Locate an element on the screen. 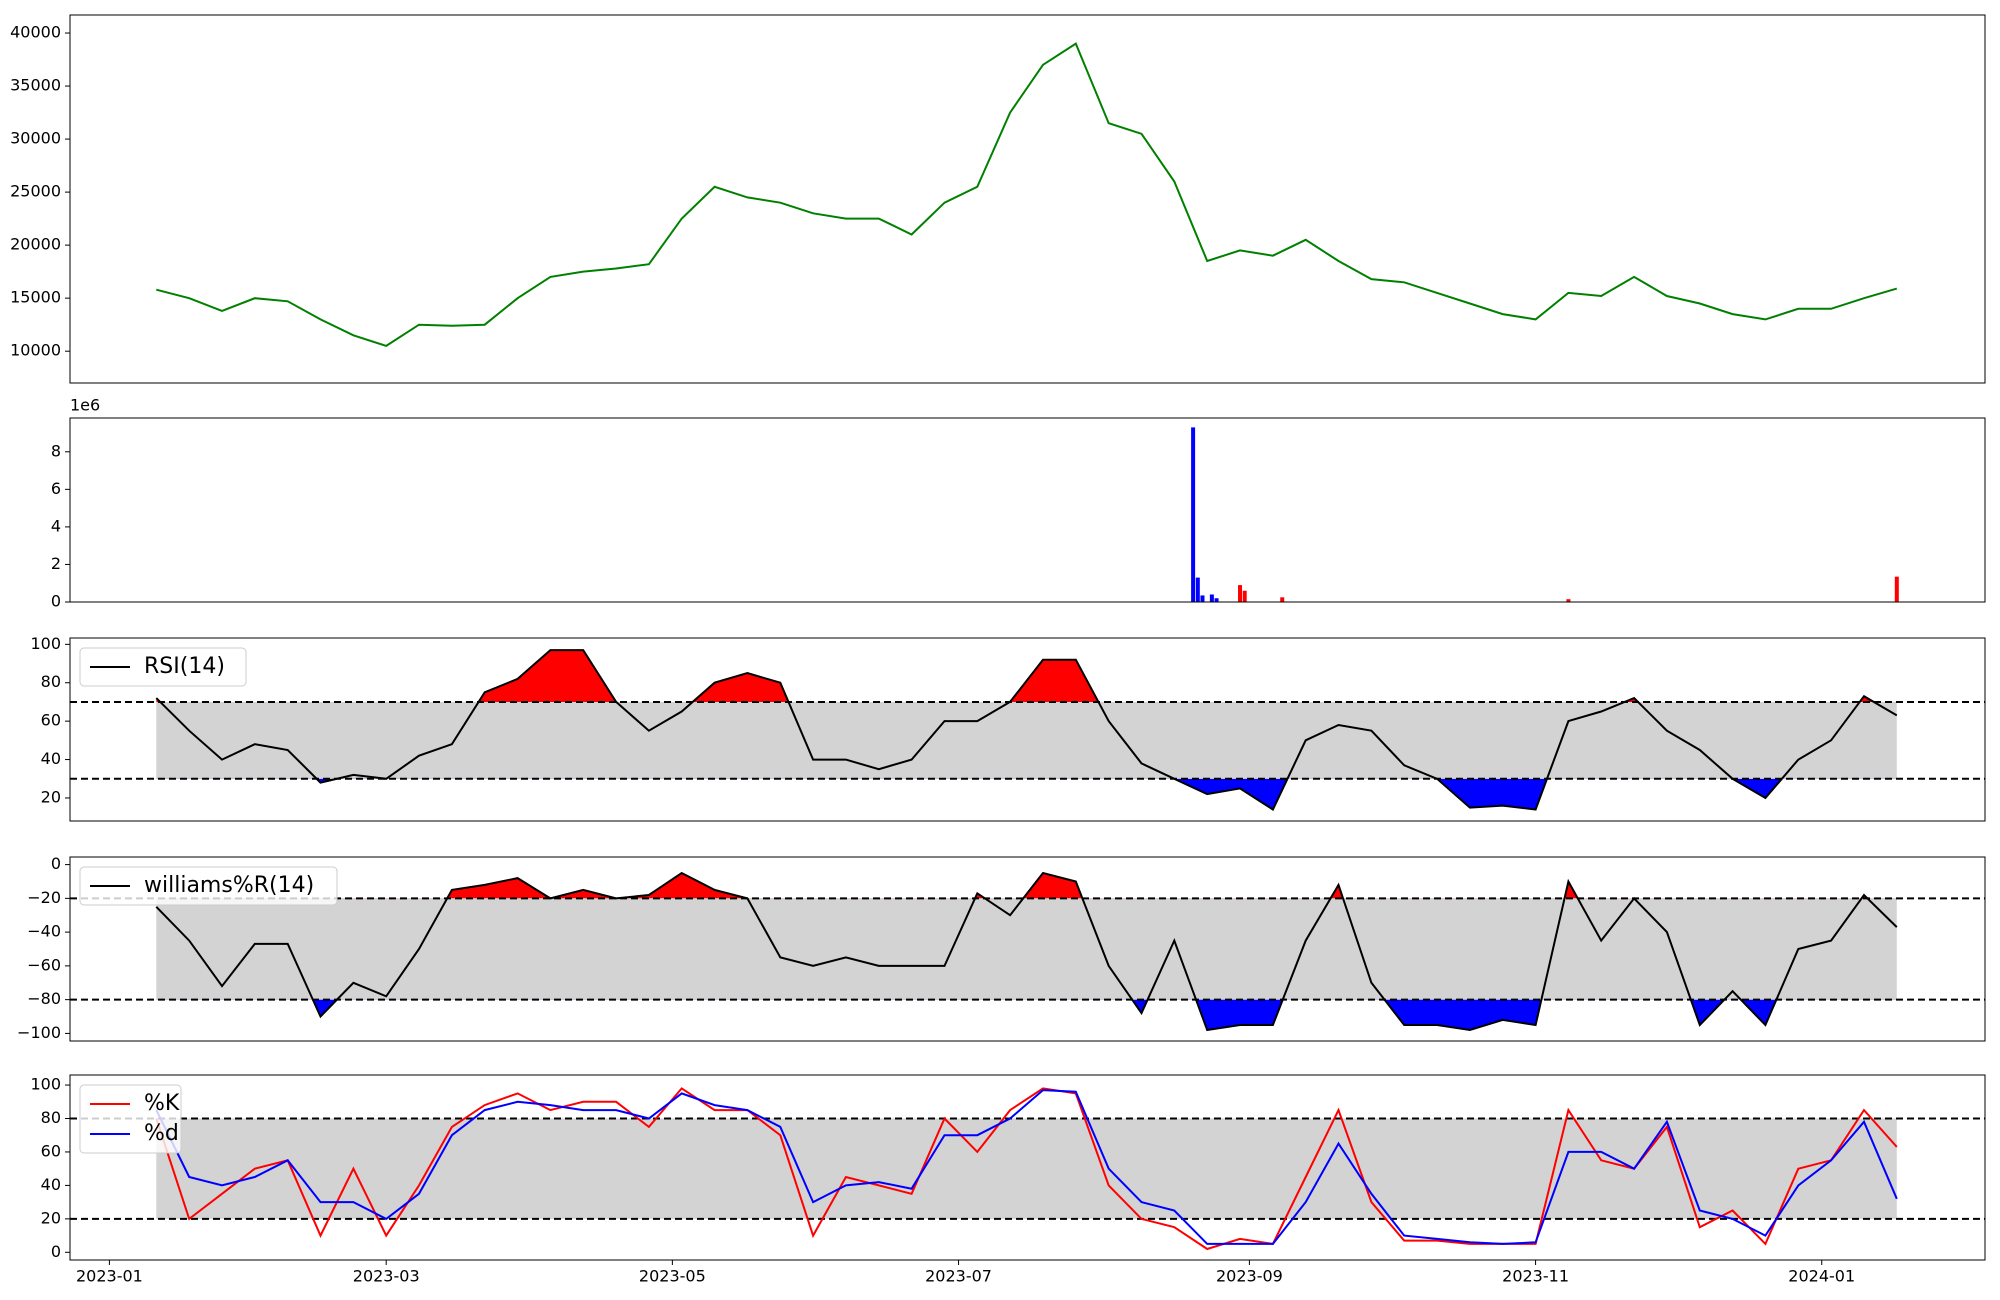 Image resolution: width=2000 pixels, height=1300 pixels. y-tick-label: 30000 is located at coordinates (35, 138).